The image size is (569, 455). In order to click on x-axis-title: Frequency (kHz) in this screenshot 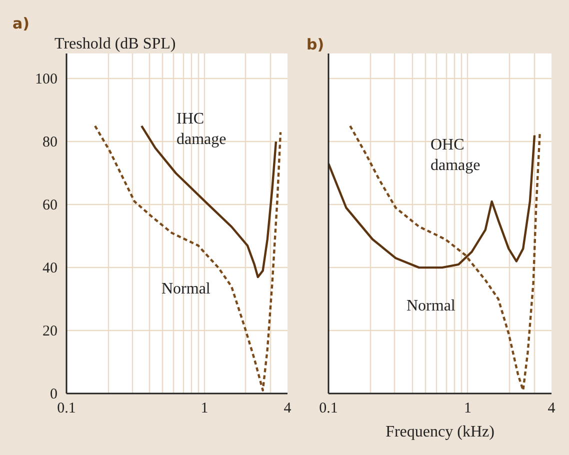, I will do `click(440, 432)`.